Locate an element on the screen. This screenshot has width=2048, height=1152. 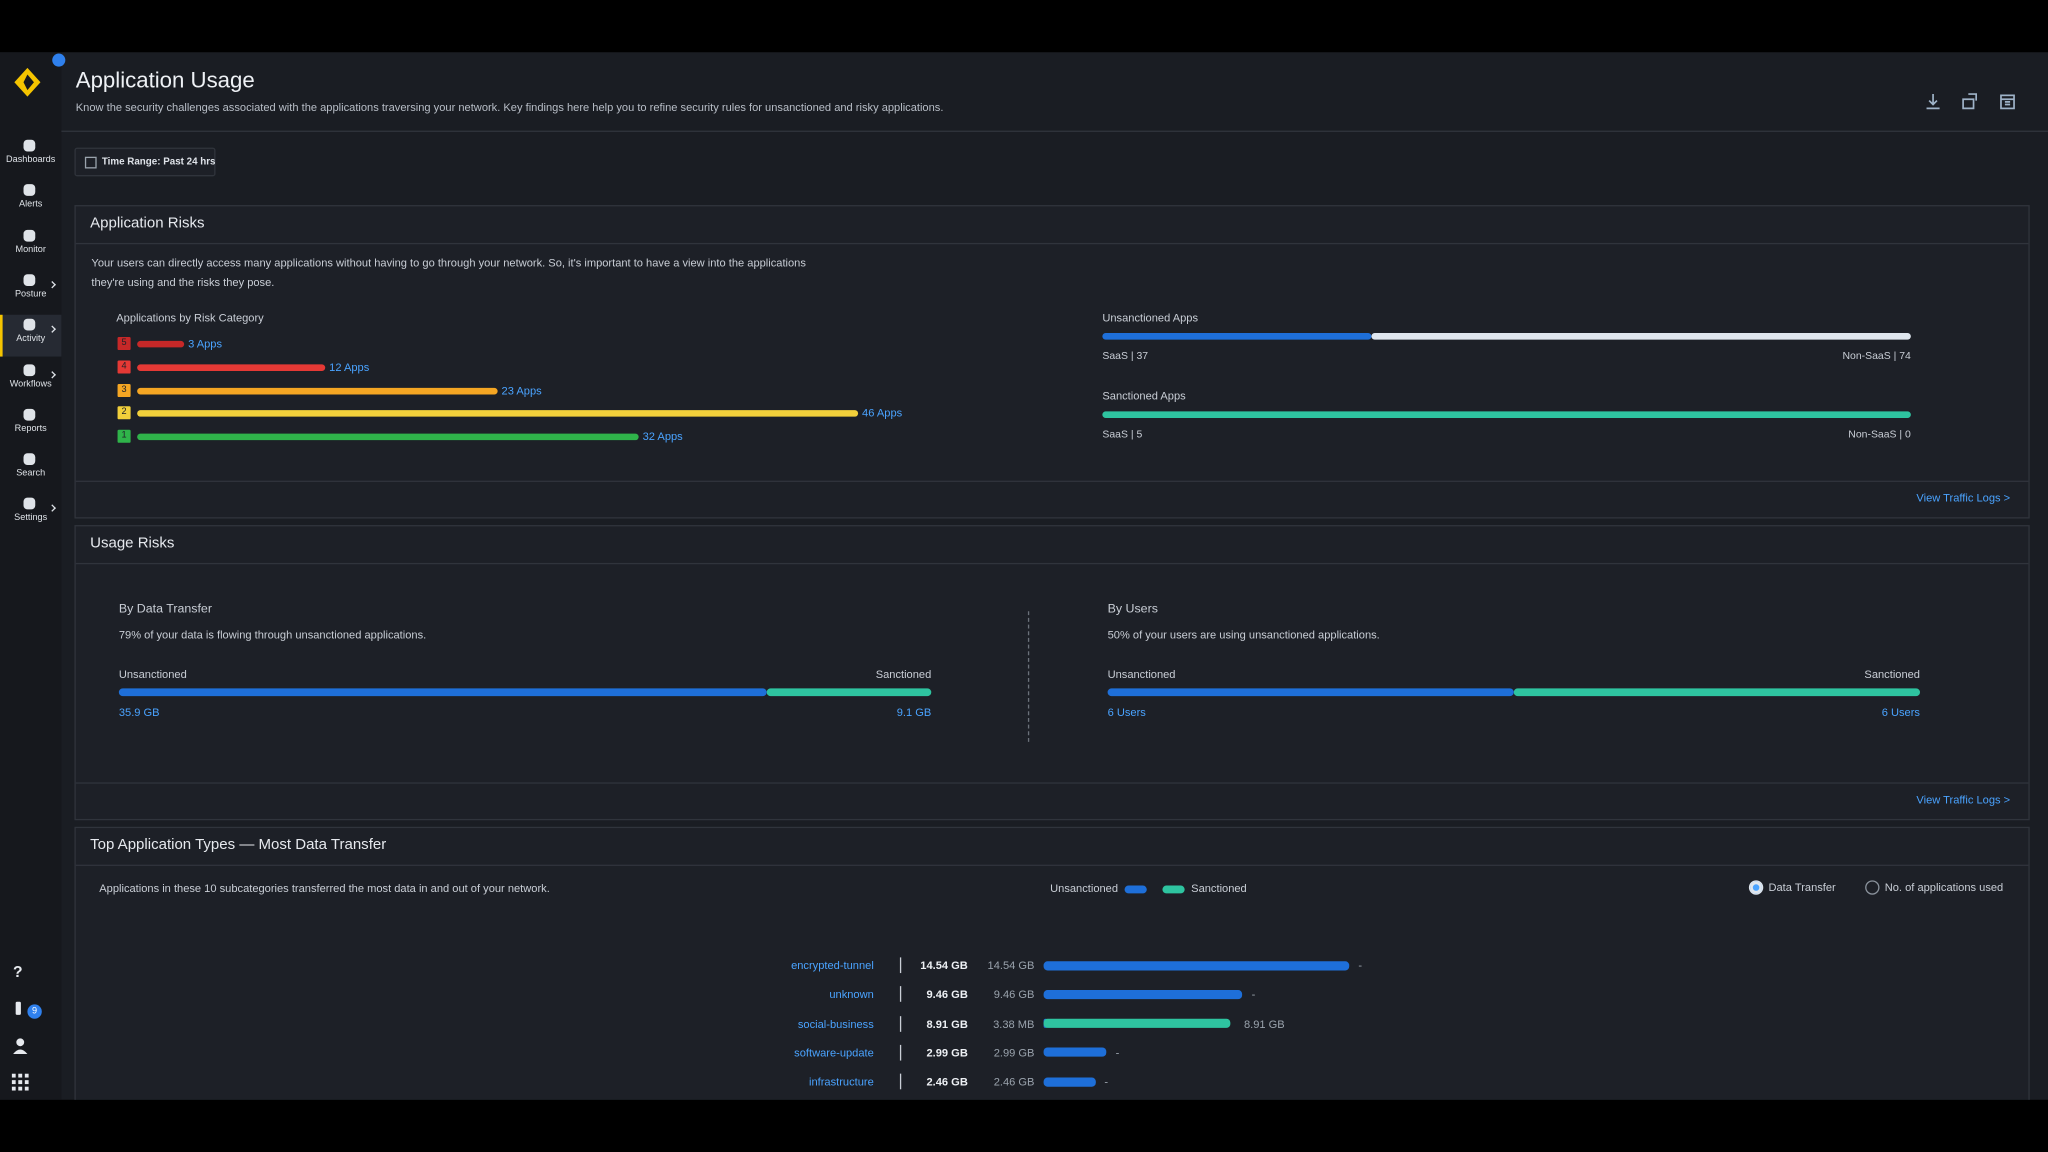
row-total: 2.99 GB is located at coordinates (947, 1053).